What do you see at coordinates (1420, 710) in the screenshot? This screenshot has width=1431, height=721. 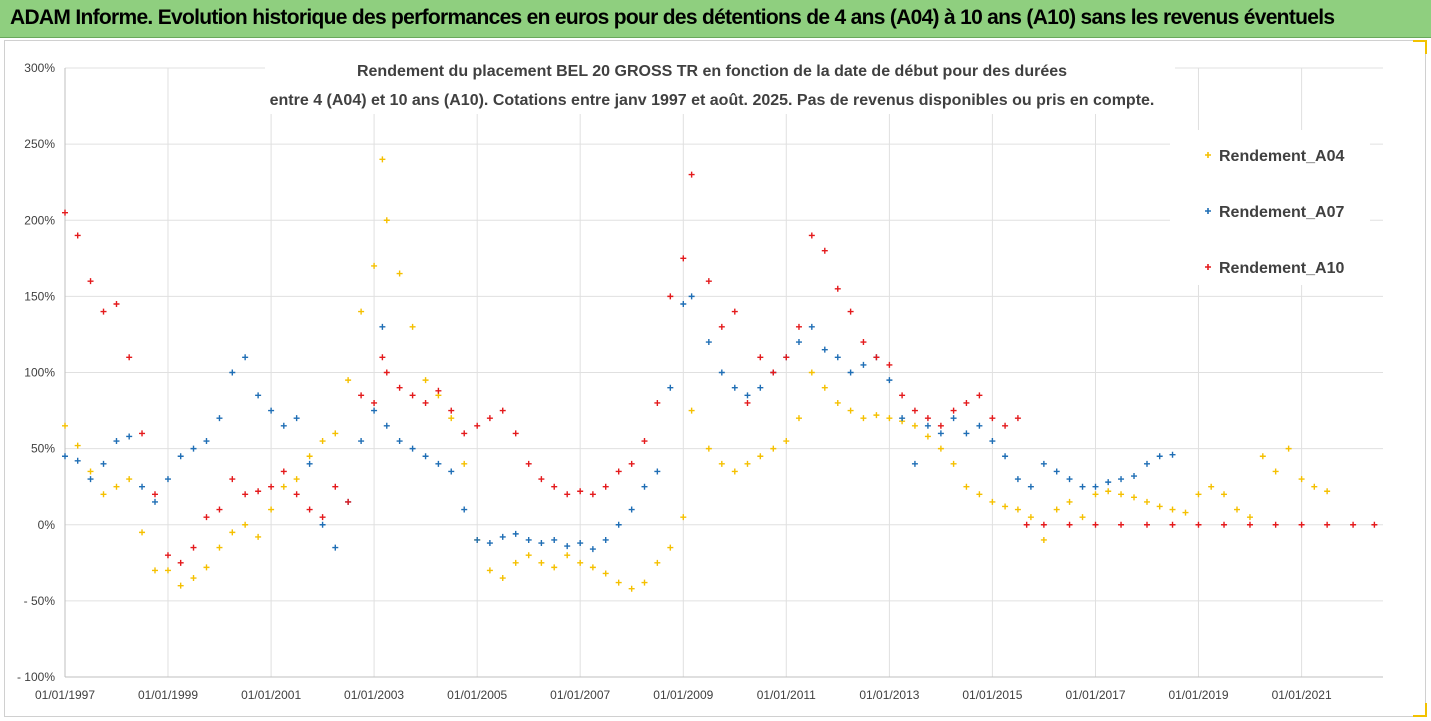 I see `resize-handle-bottom-right` at bounding box center [1420, 710].